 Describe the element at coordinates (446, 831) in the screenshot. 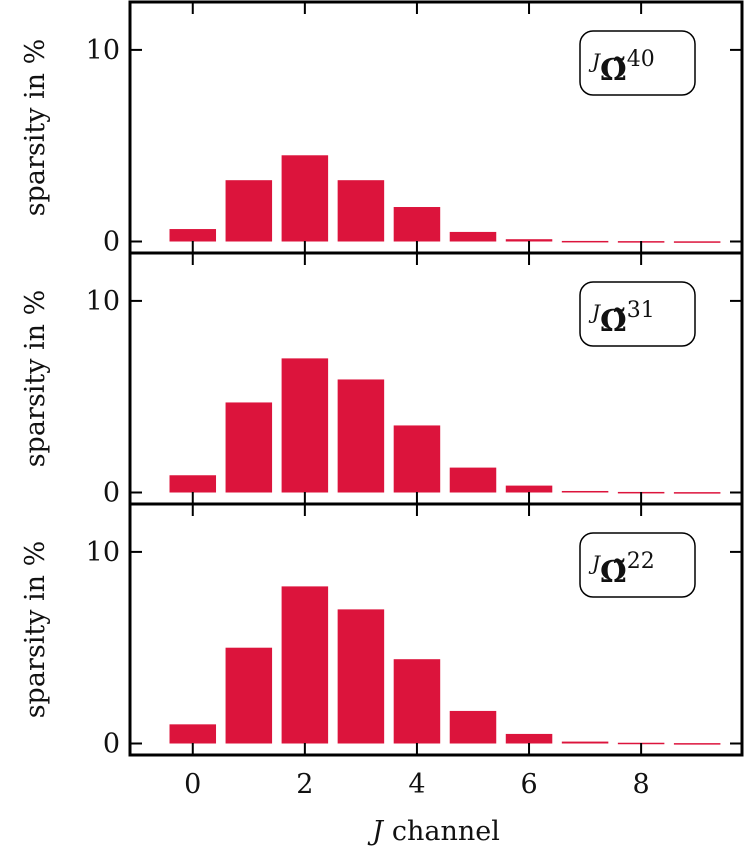

I see `x-axis-label-text: channel` at that location.